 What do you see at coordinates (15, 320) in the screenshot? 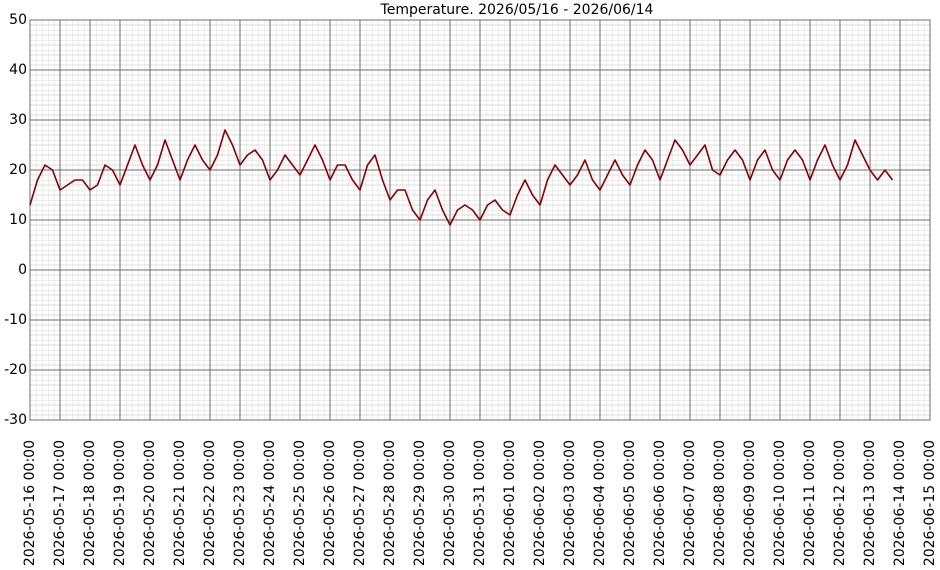
I see `y-tick-label: -10` at bounding box center [15, 320].